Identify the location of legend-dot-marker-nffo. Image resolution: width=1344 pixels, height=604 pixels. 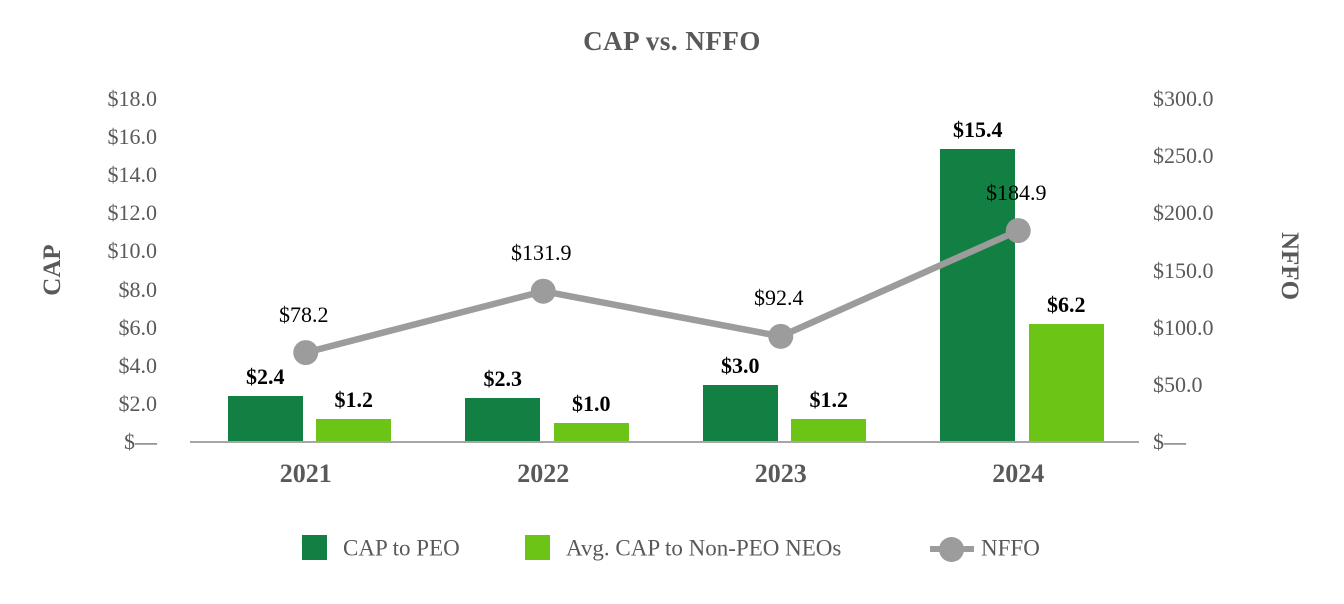
(951, 549).